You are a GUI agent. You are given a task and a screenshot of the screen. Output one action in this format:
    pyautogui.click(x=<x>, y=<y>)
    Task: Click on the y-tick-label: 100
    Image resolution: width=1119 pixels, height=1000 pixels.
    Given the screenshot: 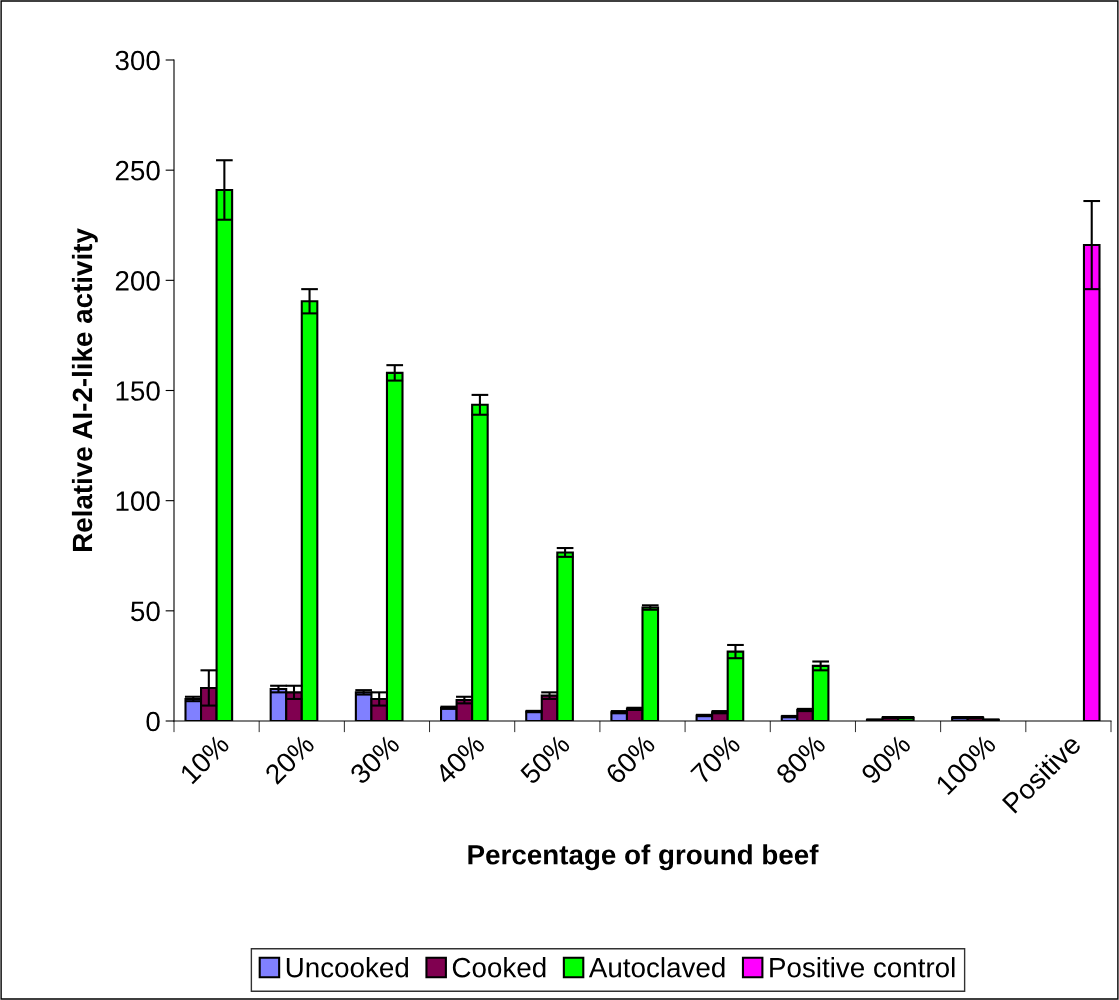 What is the action you would take?
    pyautogui.click(x=138, y=501)
    